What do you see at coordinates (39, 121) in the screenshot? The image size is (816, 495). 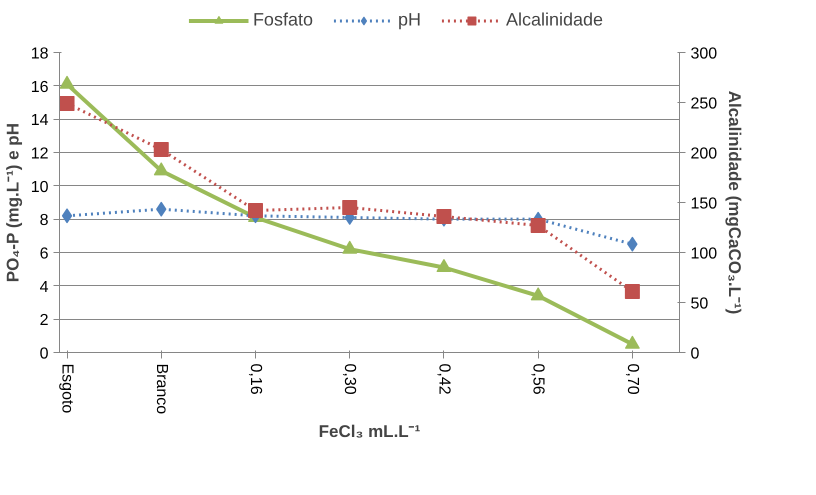 I see `y-tick-label: 14` at bounding box center [39, 121].